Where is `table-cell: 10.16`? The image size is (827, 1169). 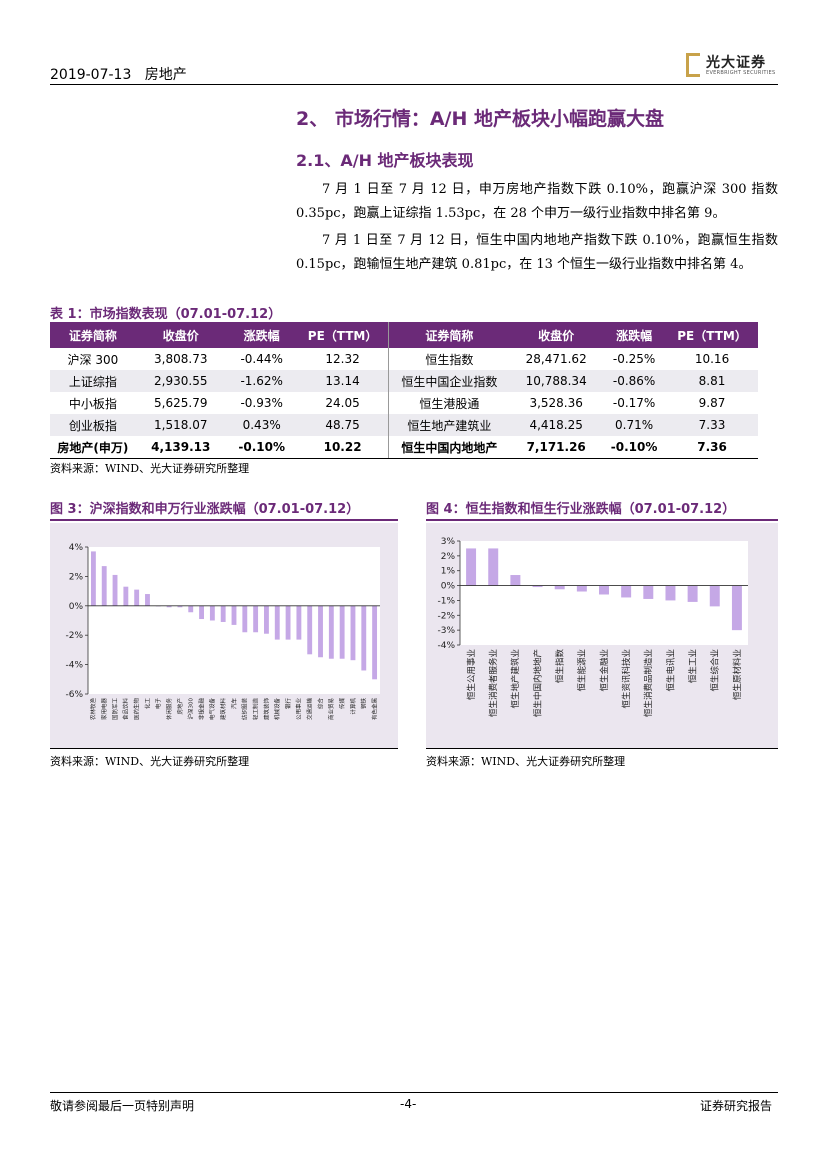 table-cell: 10.16 is located at coordinates (712, 359).